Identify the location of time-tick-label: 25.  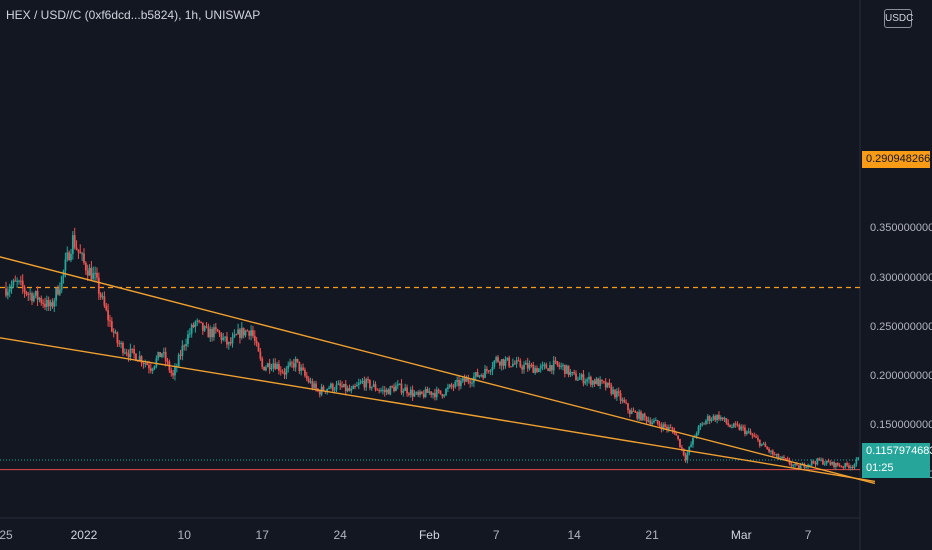
(6, 535).